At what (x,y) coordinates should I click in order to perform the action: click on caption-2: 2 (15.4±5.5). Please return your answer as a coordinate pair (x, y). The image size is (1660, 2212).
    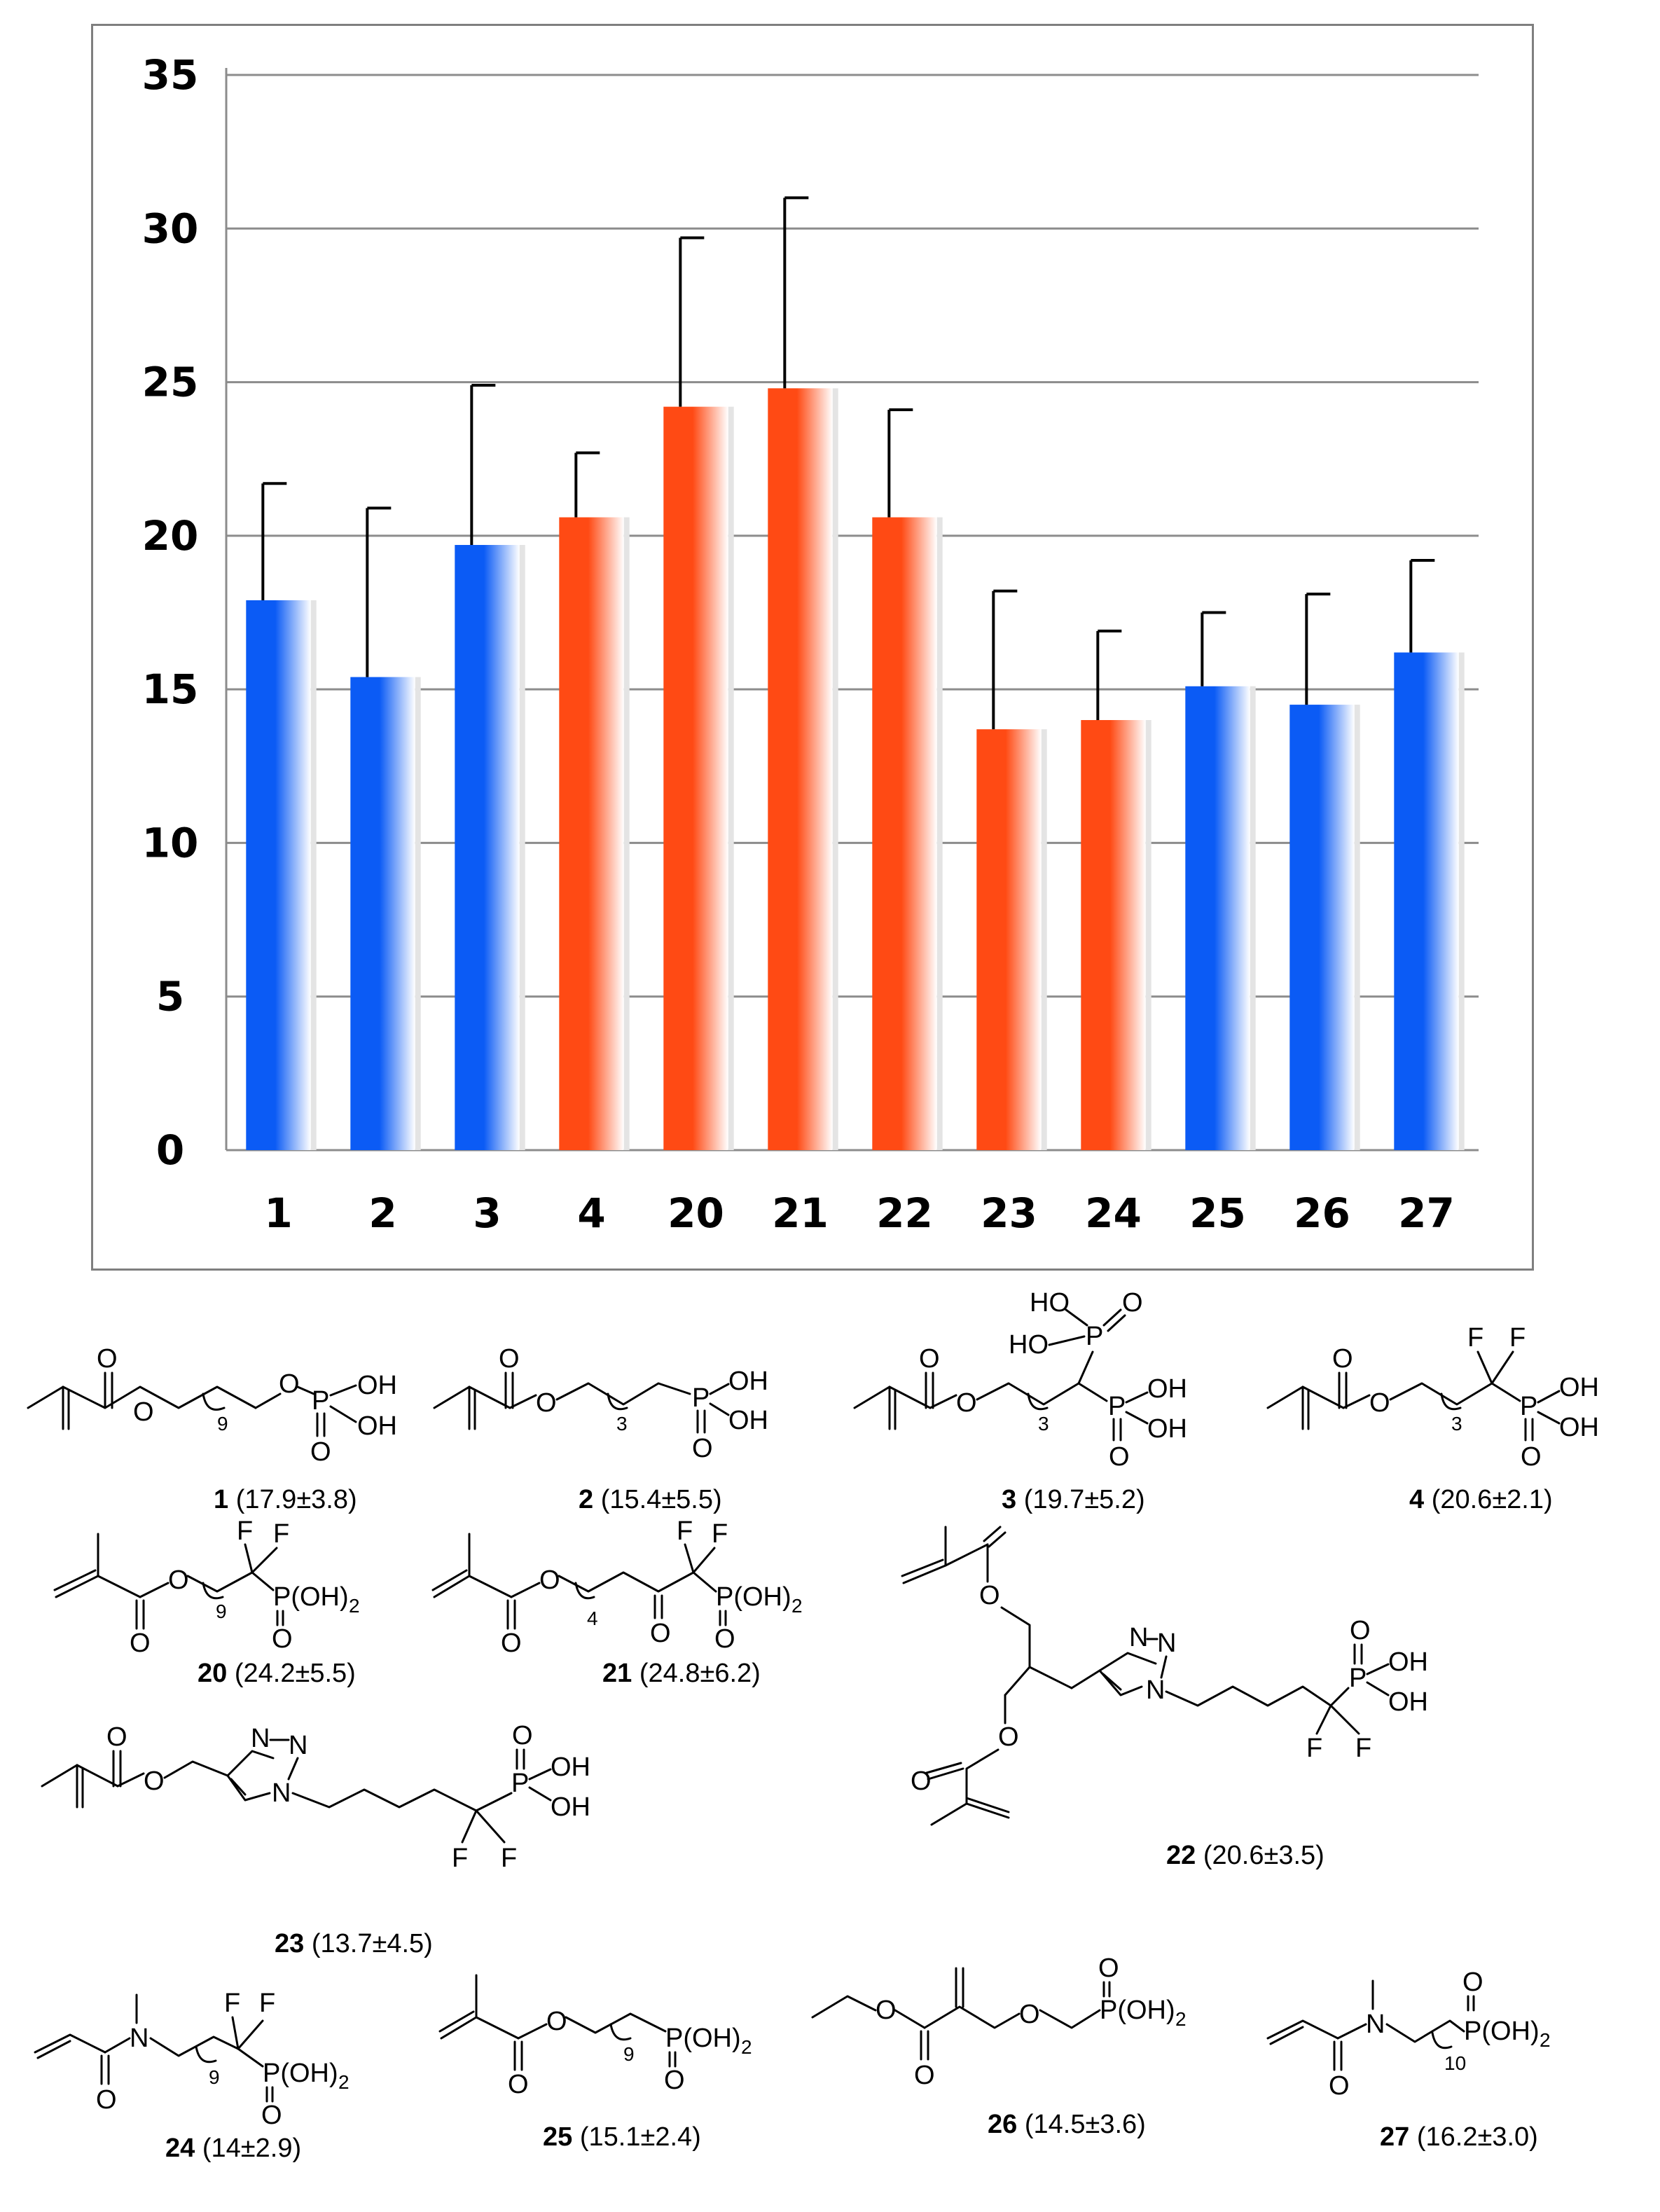
    Looking at the image, I should click on (650, 1500).